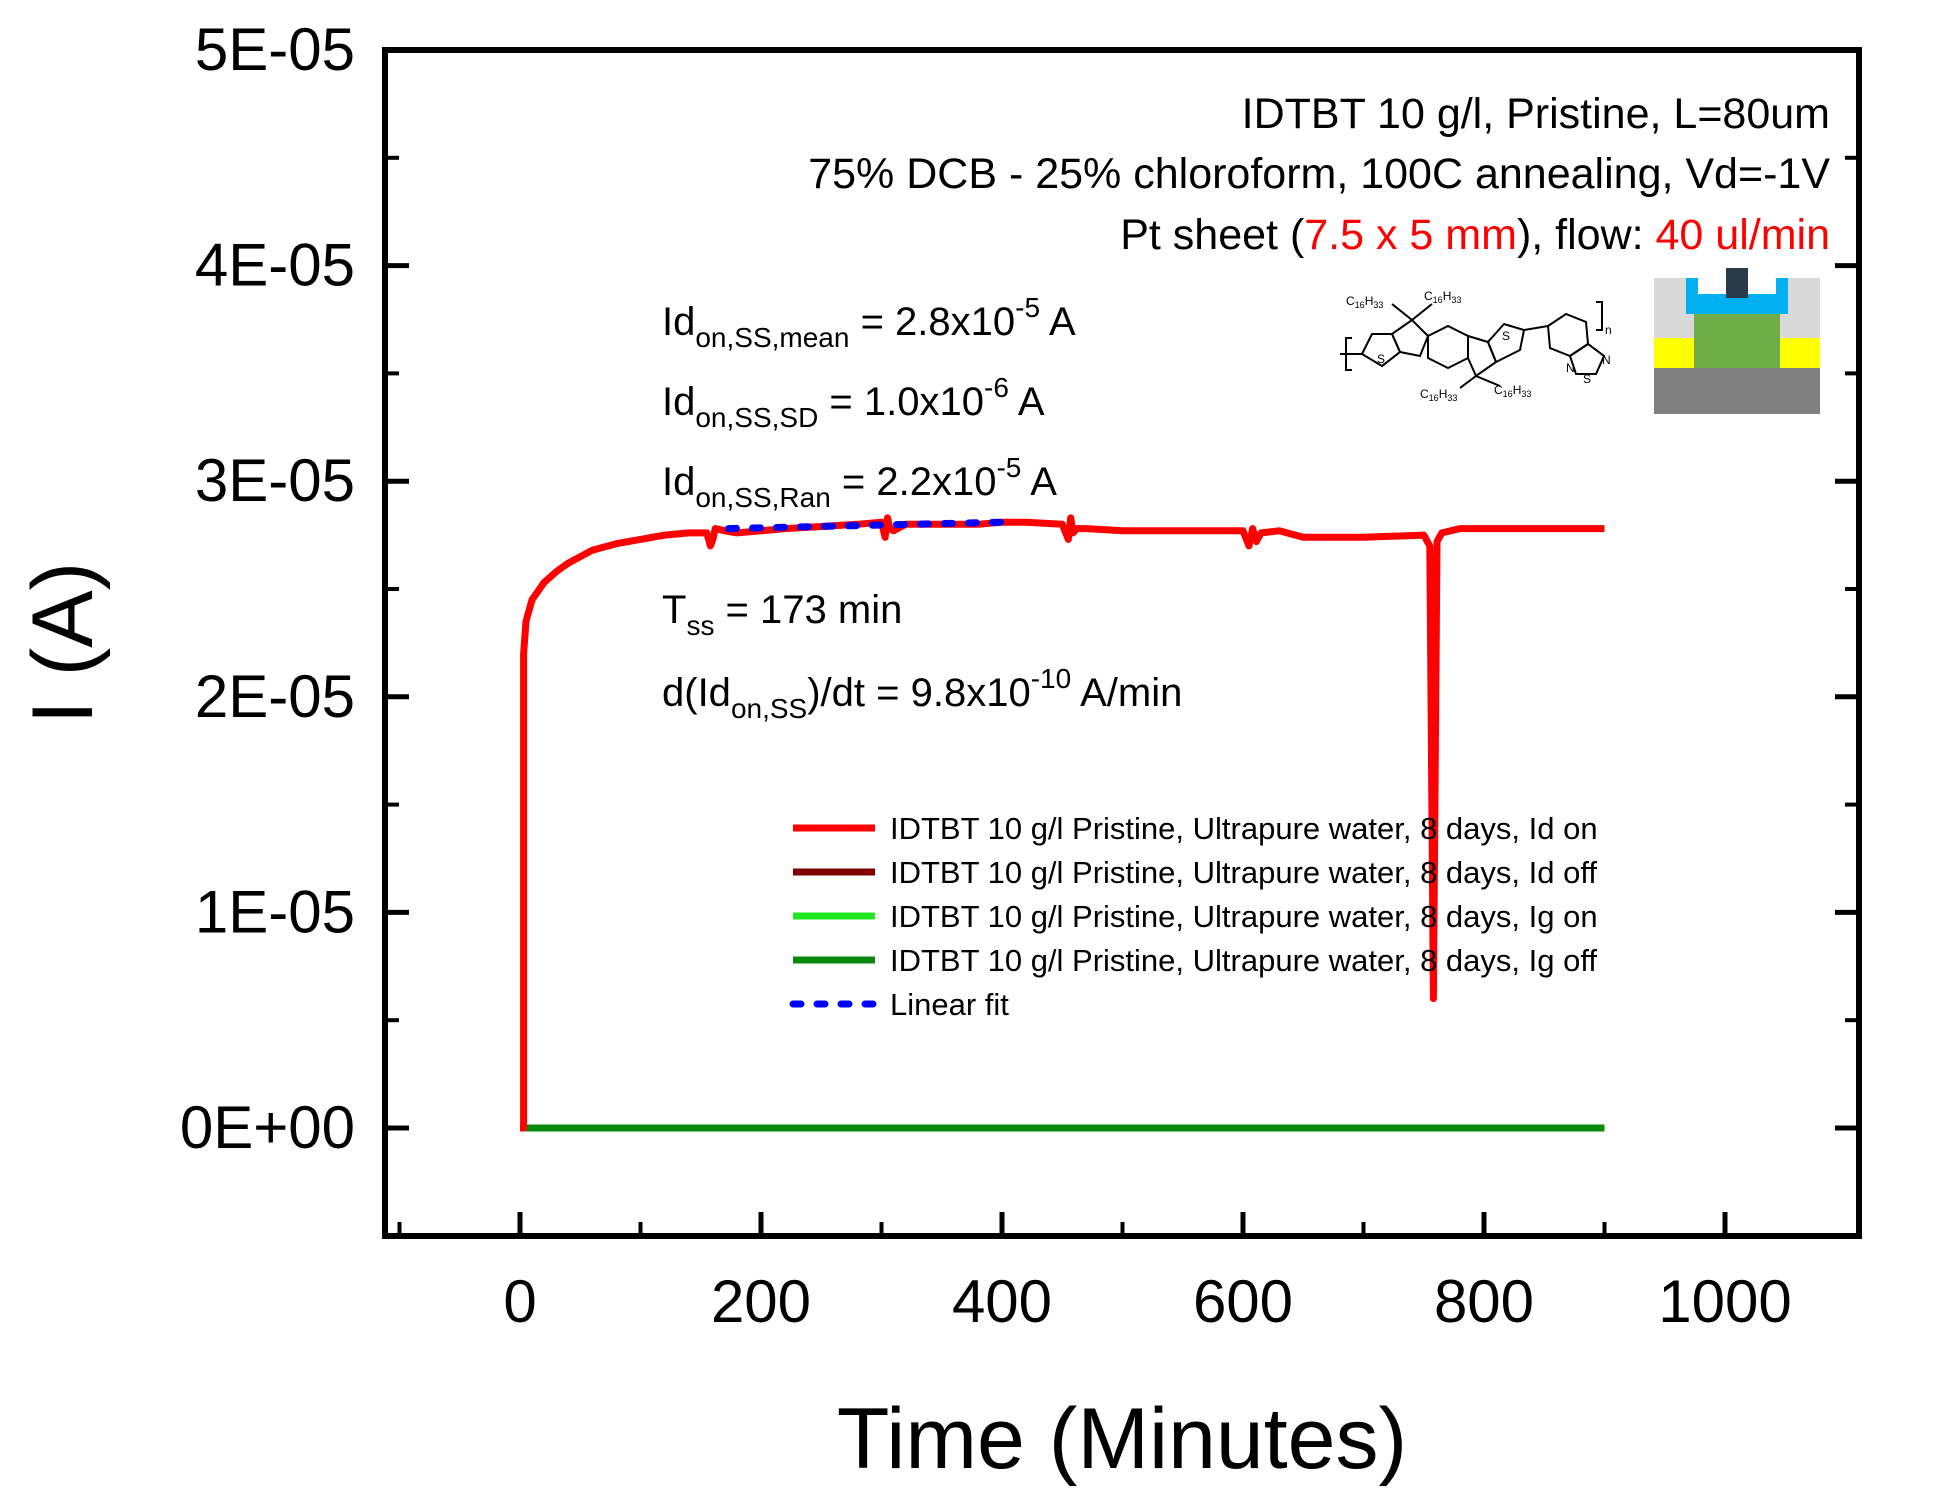 This screenshot has height=1491, width=1943. I want to click on x-tick-label: 400, so click(1002, 1301).